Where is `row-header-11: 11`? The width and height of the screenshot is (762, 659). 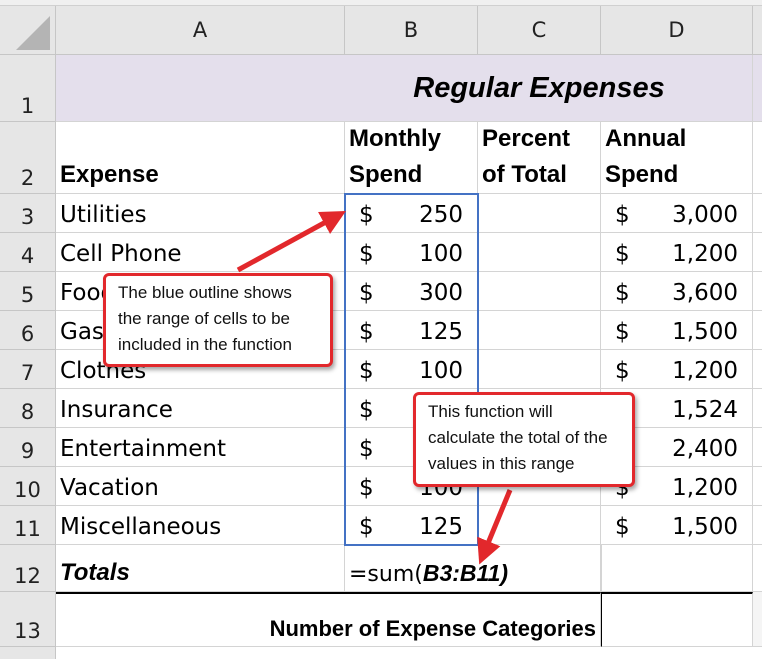
row-header-11: 11 is located at coordinates (28, 525).